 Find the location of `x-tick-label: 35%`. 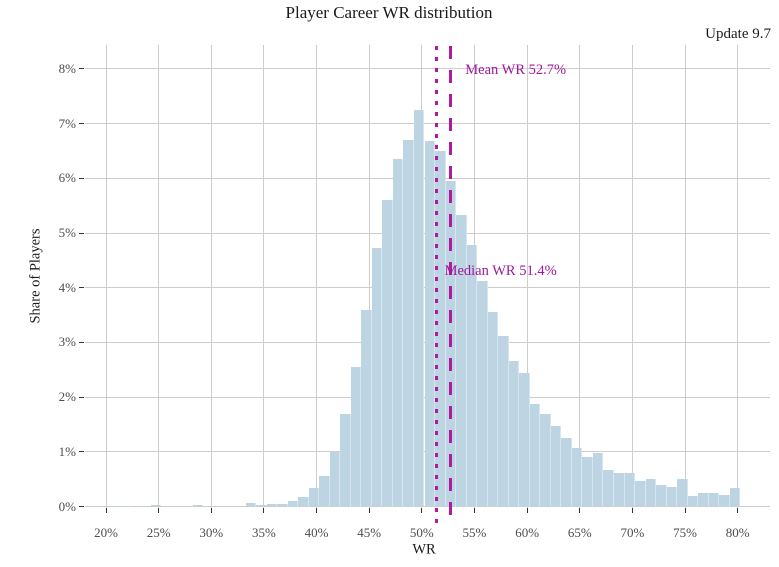

x-tick-label: 35% is located at coordinates (263, 532).